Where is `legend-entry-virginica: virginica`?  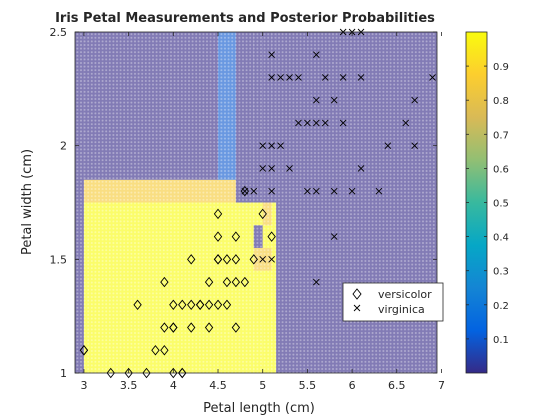 legend-entry-virginica: virginica is located at coordinates (389, 309).